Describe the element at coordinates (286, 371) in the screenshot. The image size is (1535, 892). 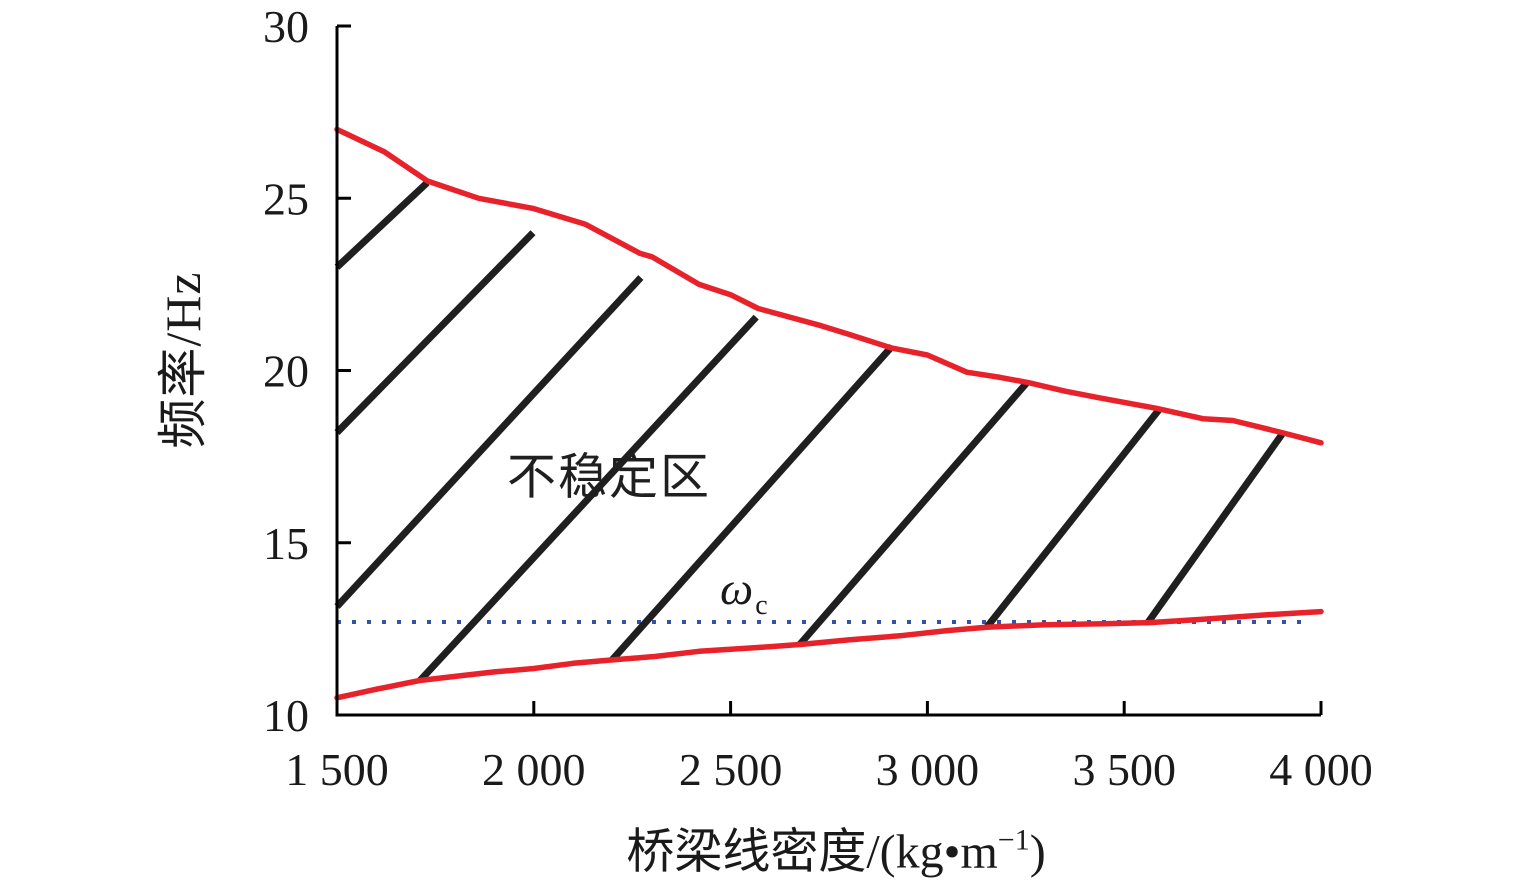
I see `y-tick-label: 20` at that location.